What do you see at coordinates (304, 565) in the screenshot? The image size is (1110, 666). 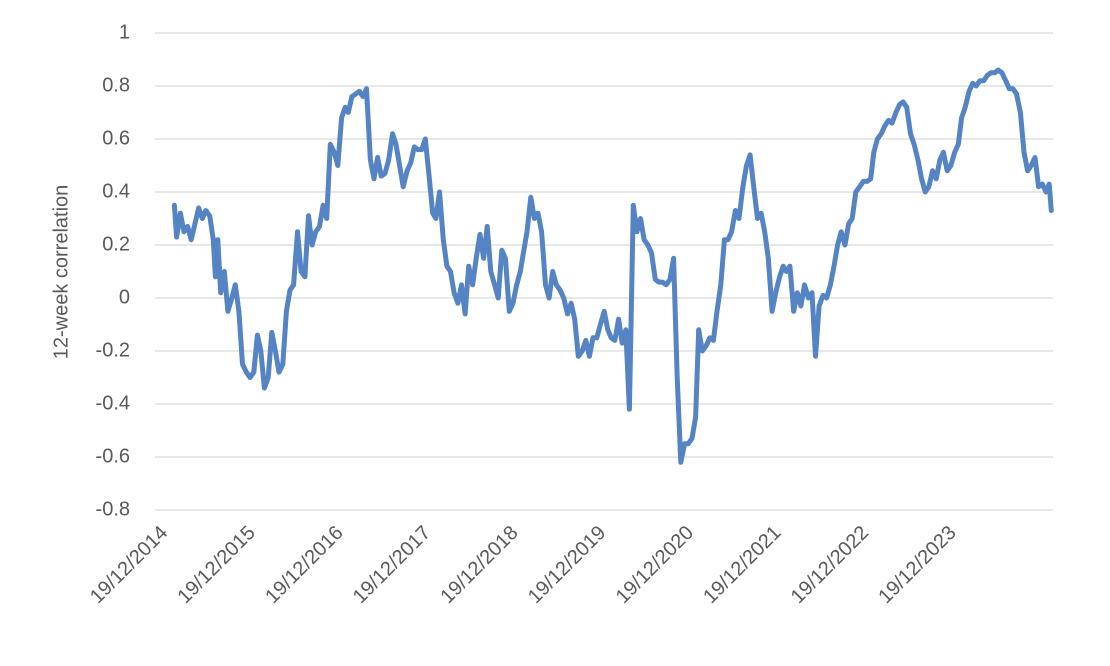 I see `x-tick-label: 19/12/2016` at bounding box center [304, 565].